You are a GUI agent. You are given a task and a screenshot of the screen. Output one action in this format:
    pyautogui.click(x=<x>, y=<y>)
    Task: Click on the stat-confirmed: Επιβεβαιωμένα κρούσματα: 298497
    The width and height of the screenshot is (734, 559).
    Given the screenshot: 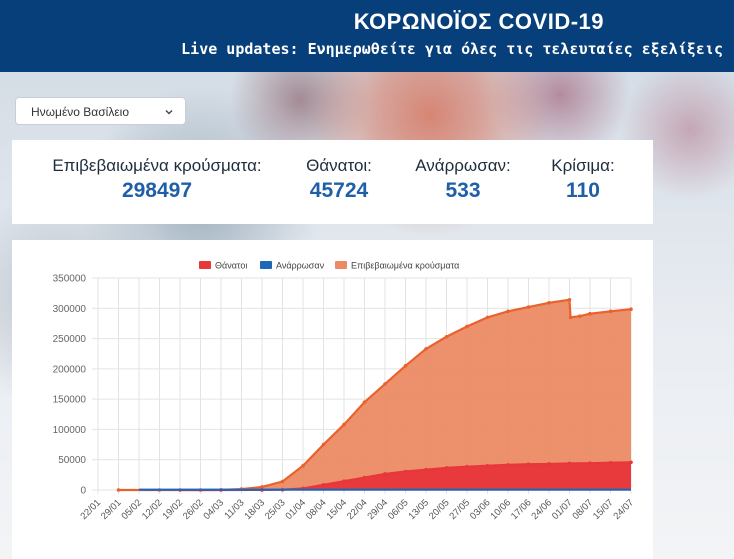 What is the action you would take?
    pyautogui.click(x=157, y=179)
    